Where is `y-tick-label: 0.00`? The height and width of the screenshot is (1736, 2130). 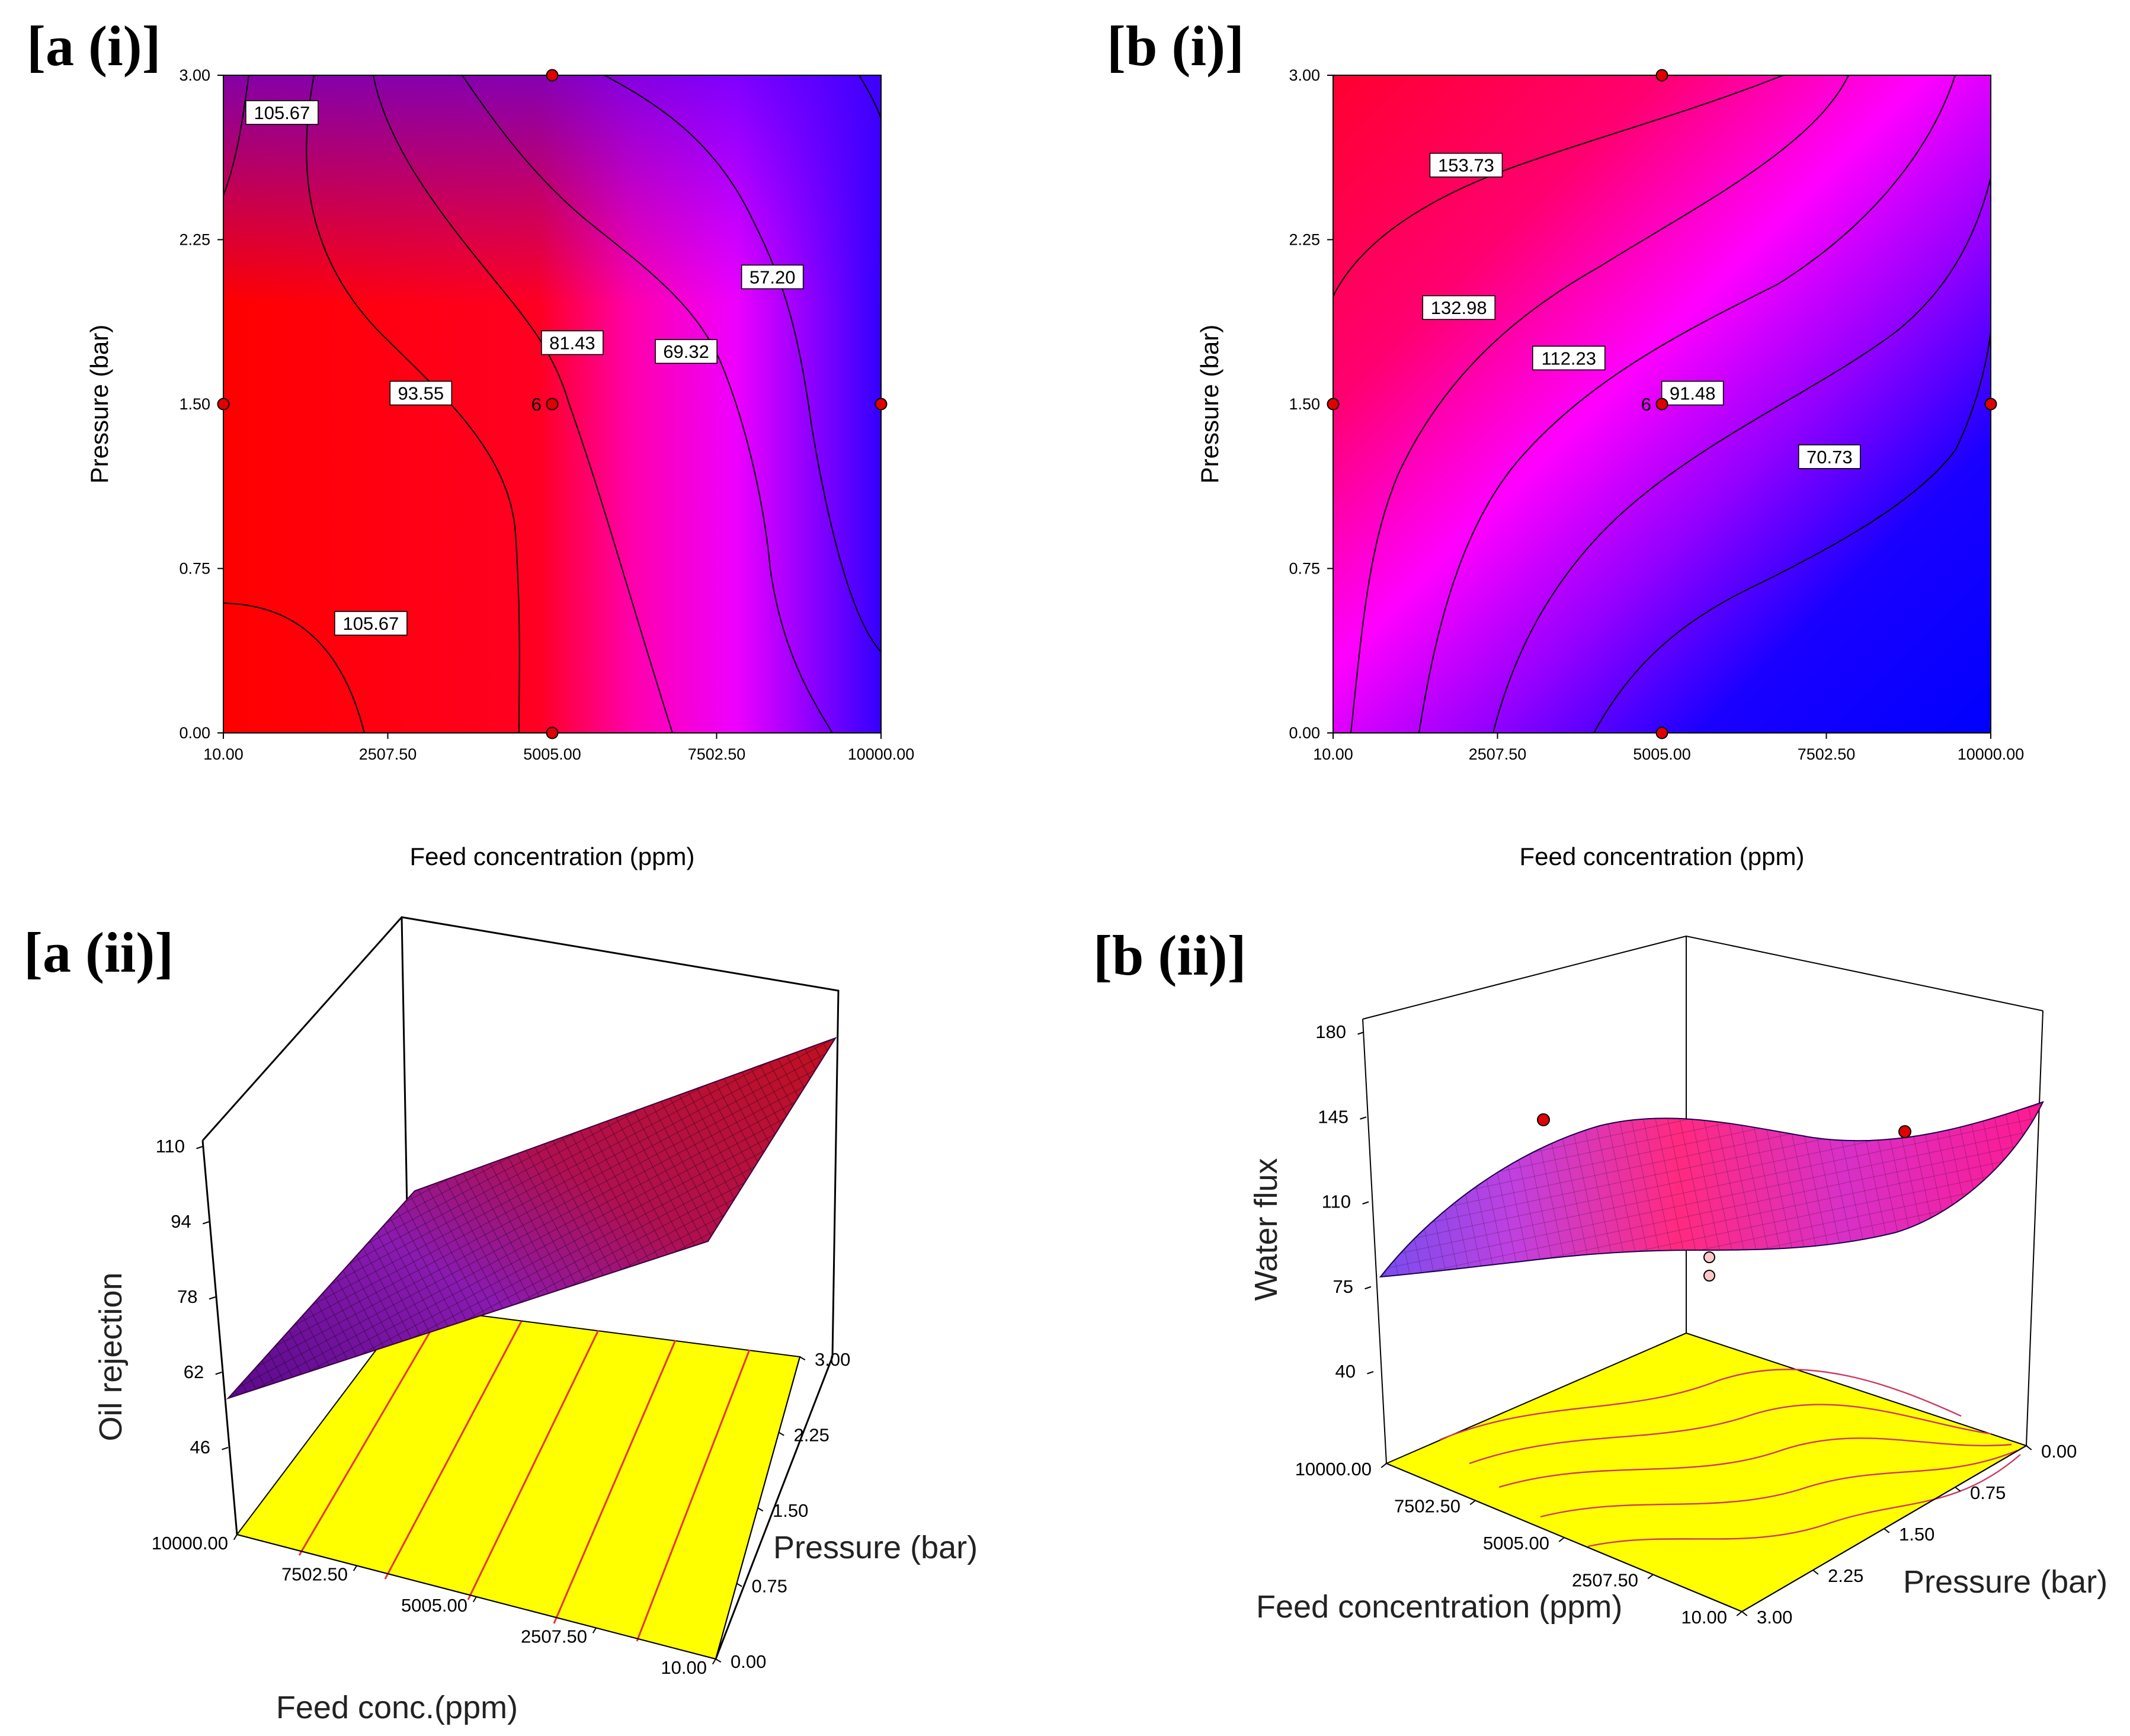
y-tick-label: 0.00 is located at coordinates (194, 733).